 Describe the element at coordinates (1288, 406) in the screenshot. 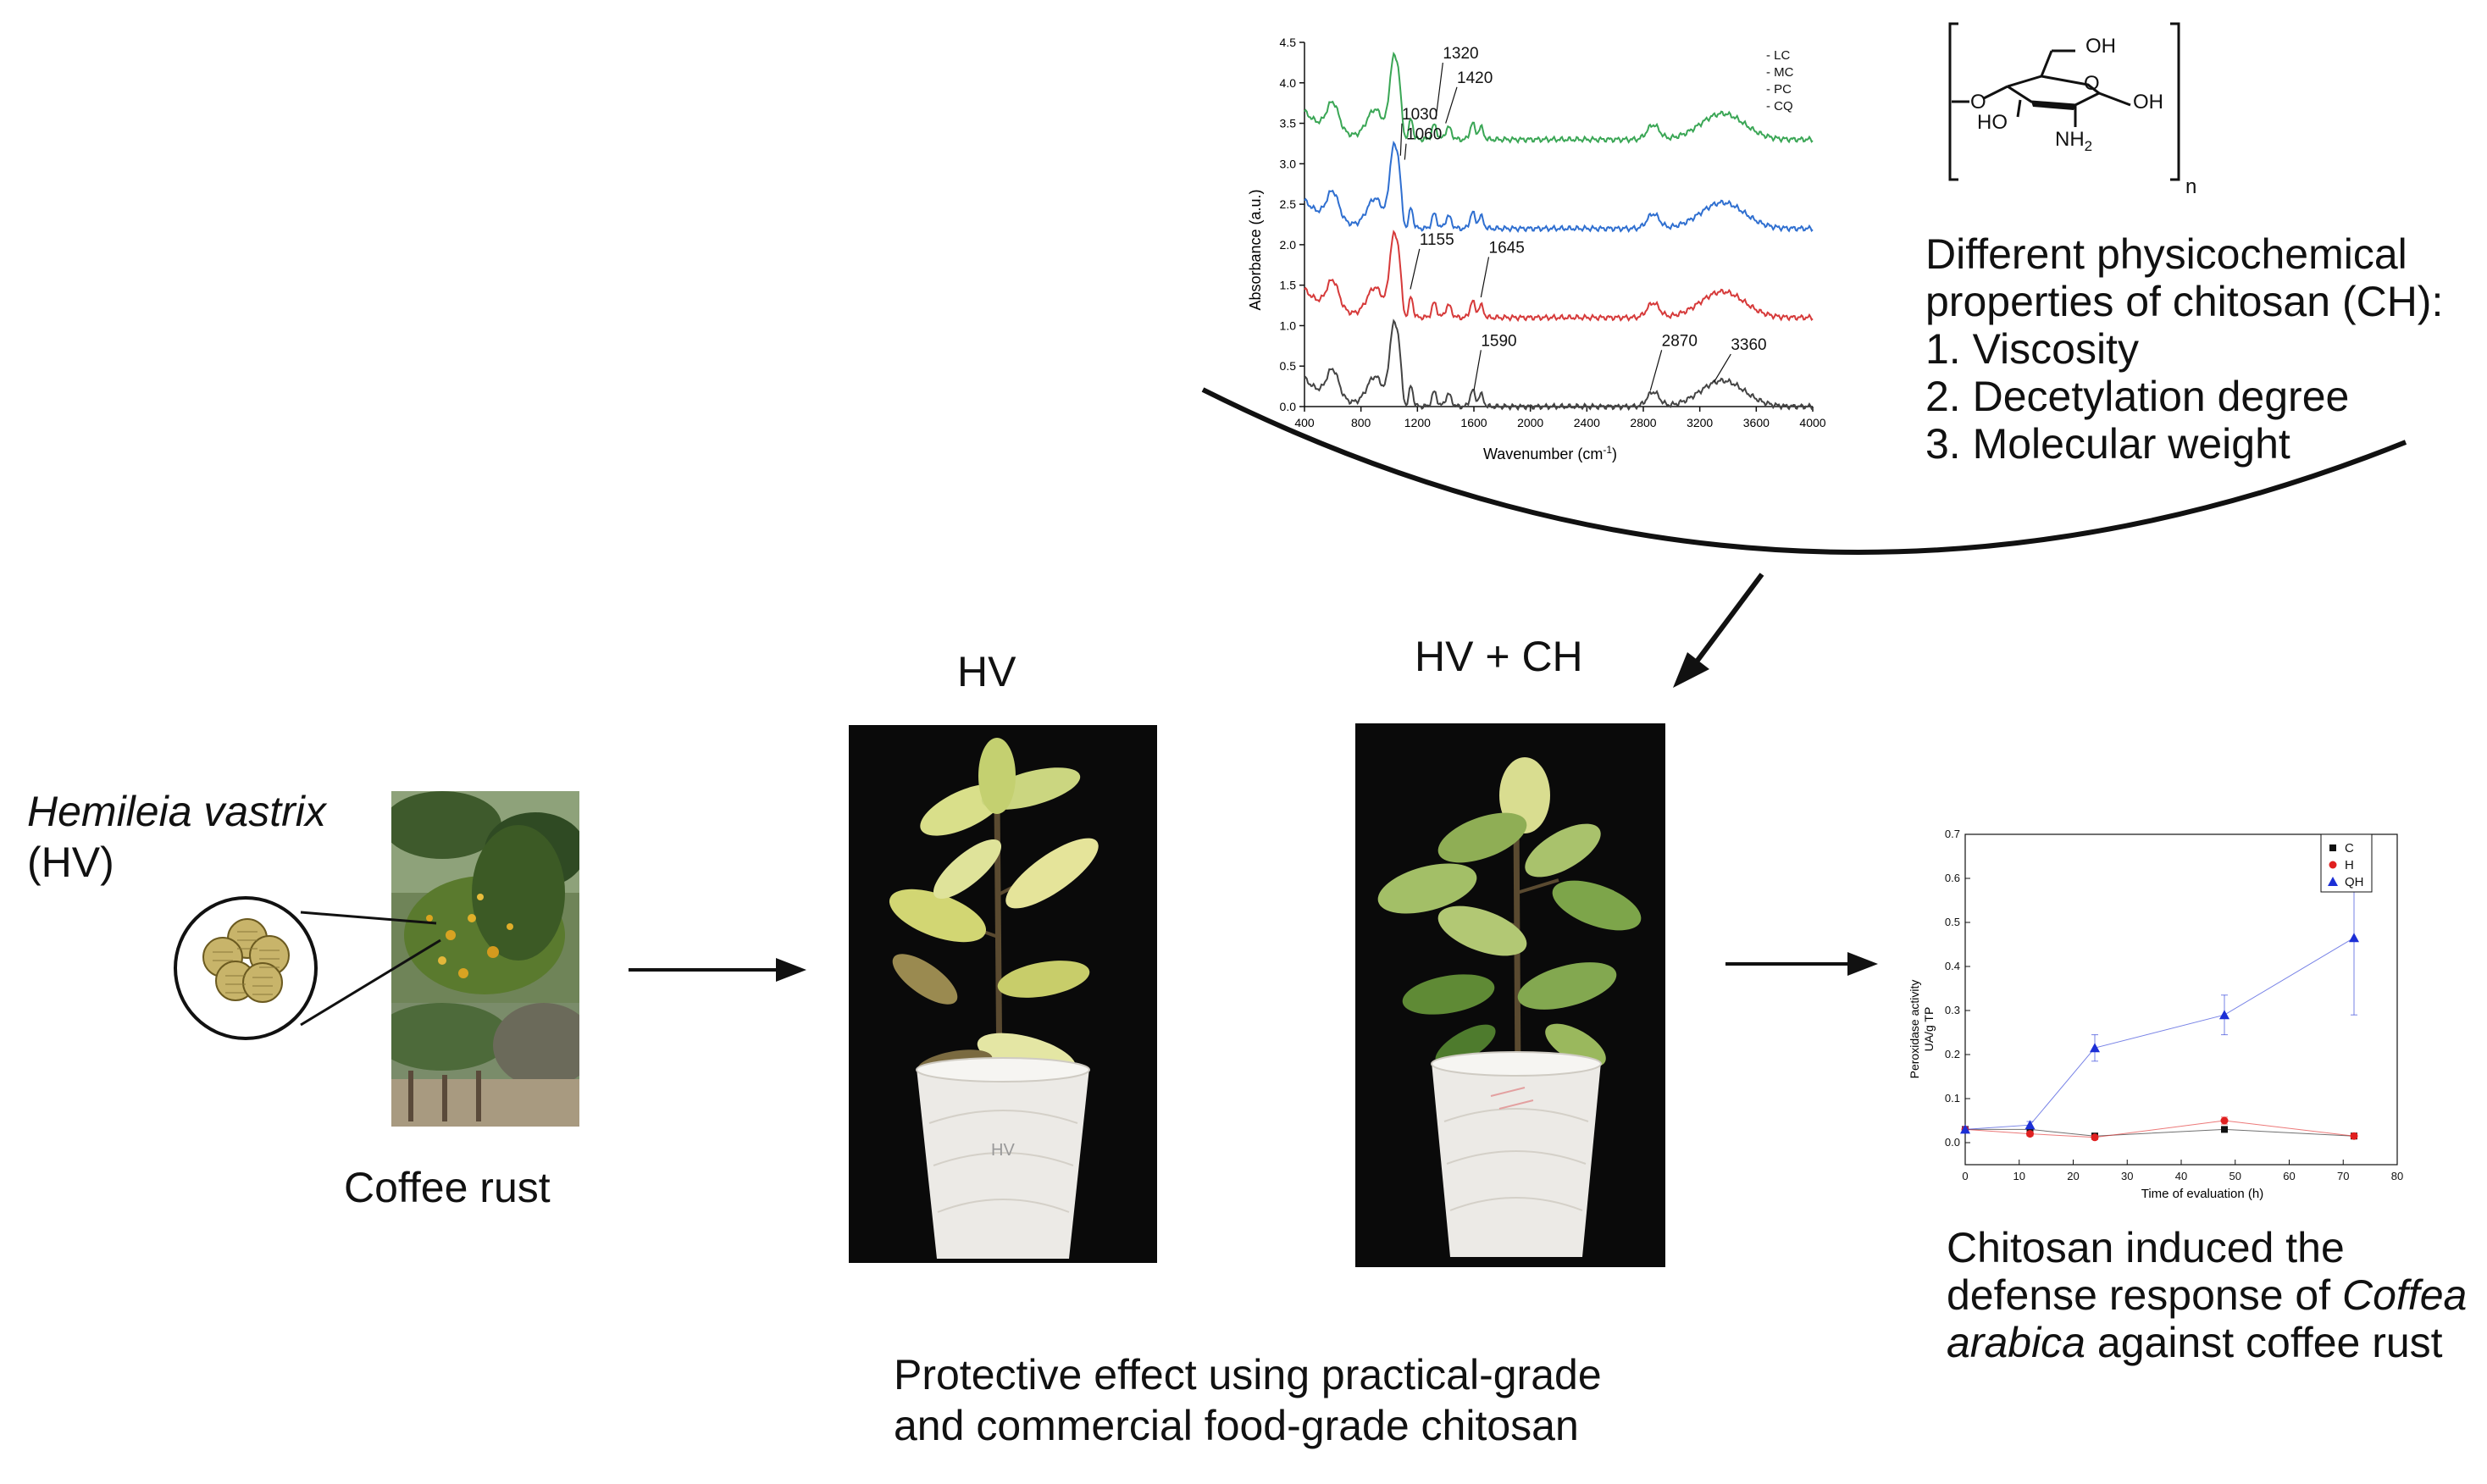

I see `ftir-y-tick-label: 0.0` at that location.